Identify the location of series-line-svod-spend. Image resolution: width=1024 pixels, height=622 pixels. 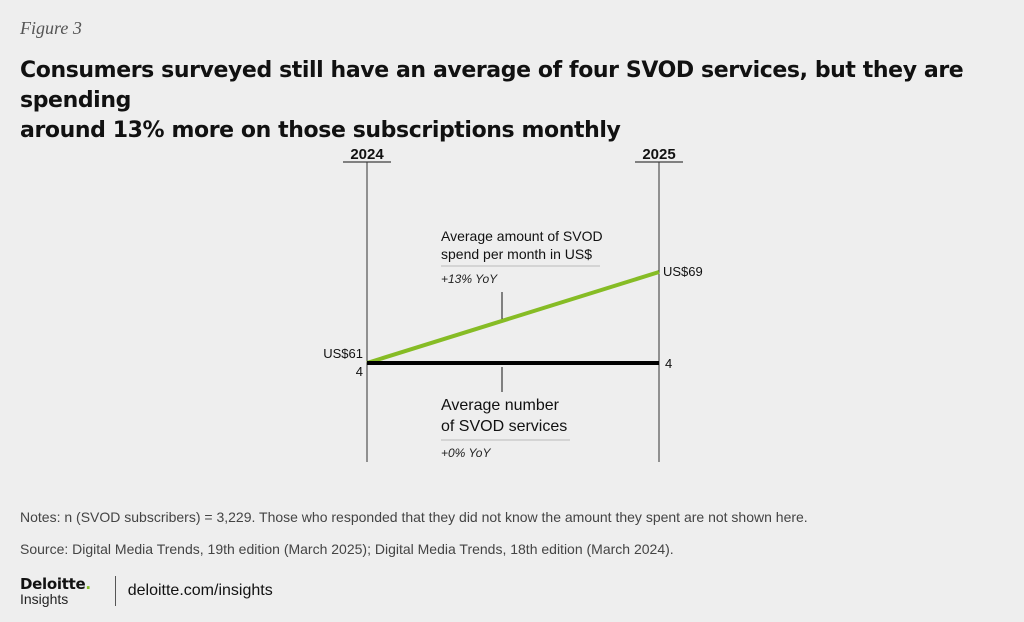
(513, 317).